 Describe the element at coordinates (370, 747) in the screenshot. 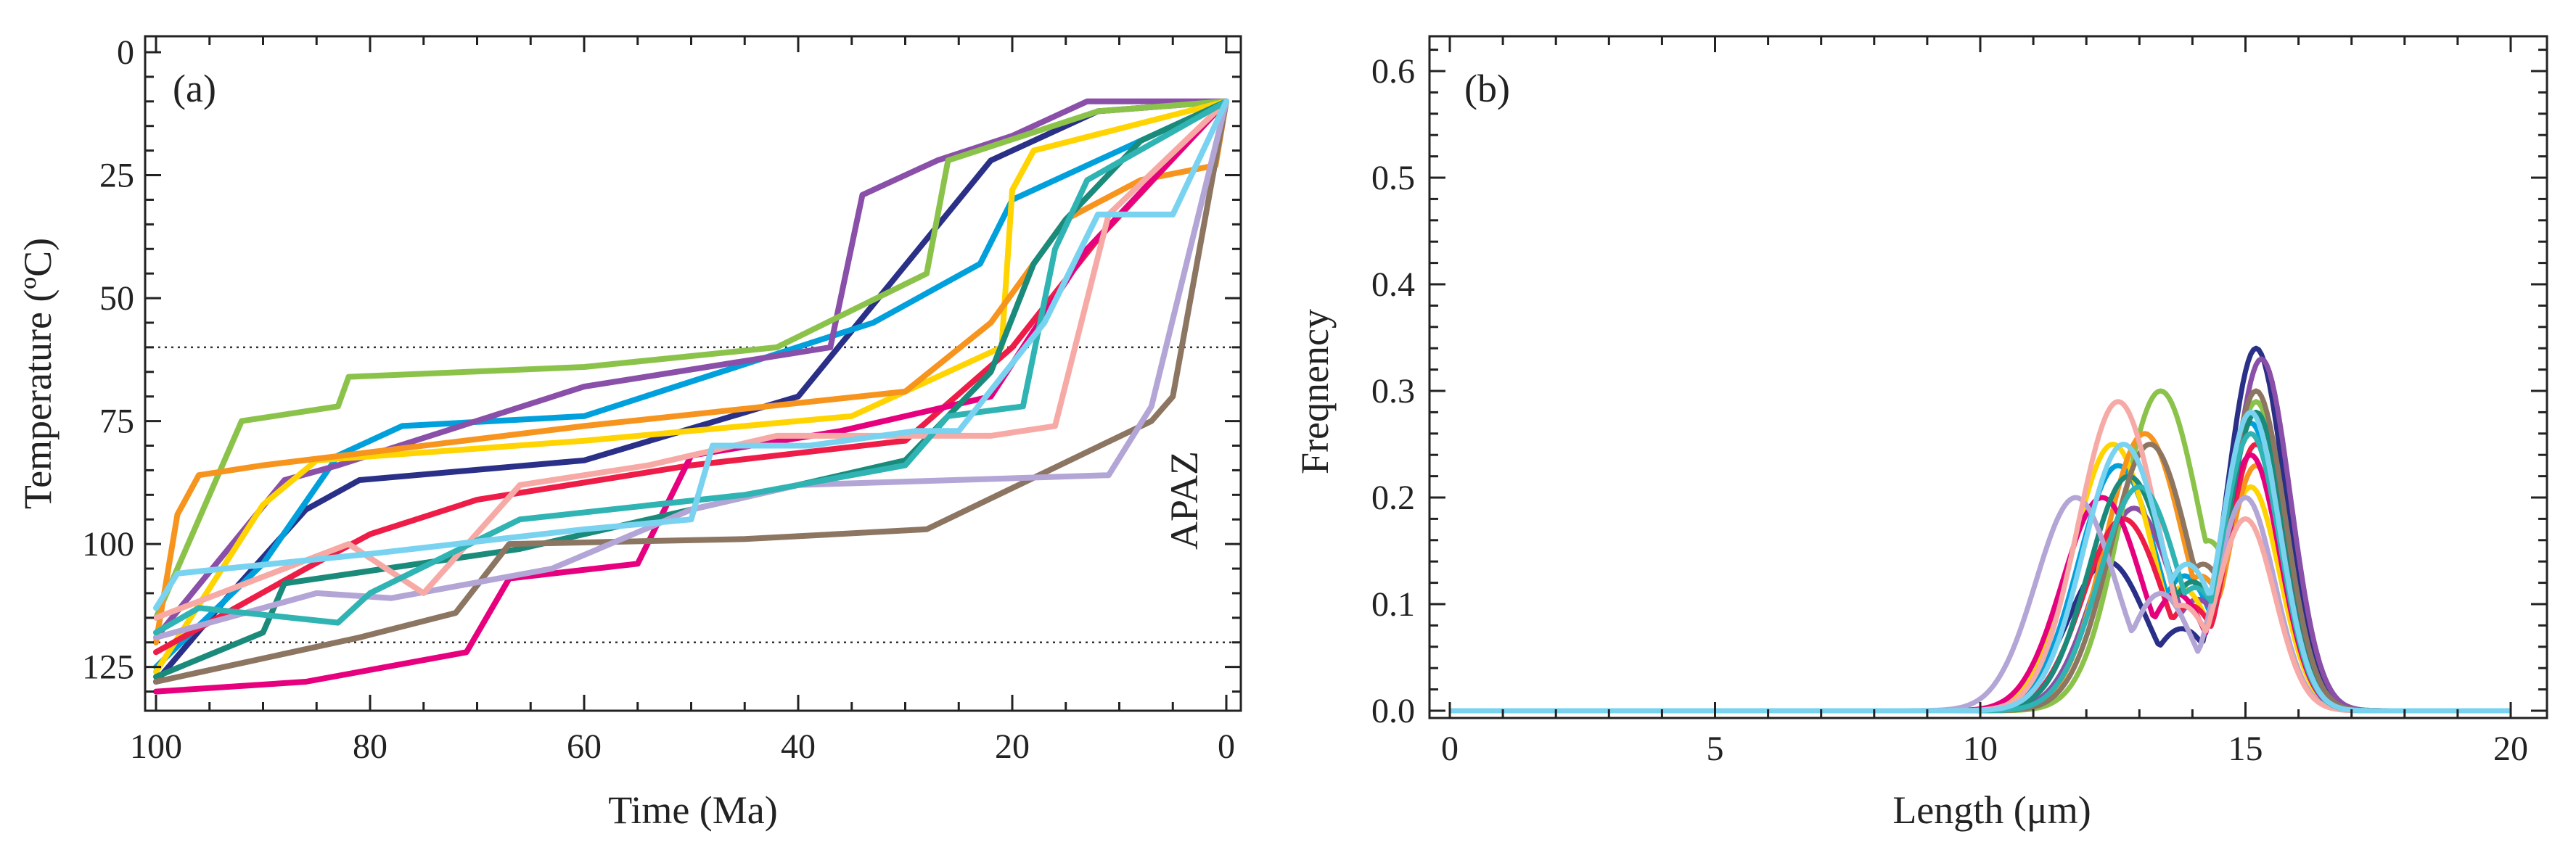

I see `panel-a-xtick-label: 80` at that location.